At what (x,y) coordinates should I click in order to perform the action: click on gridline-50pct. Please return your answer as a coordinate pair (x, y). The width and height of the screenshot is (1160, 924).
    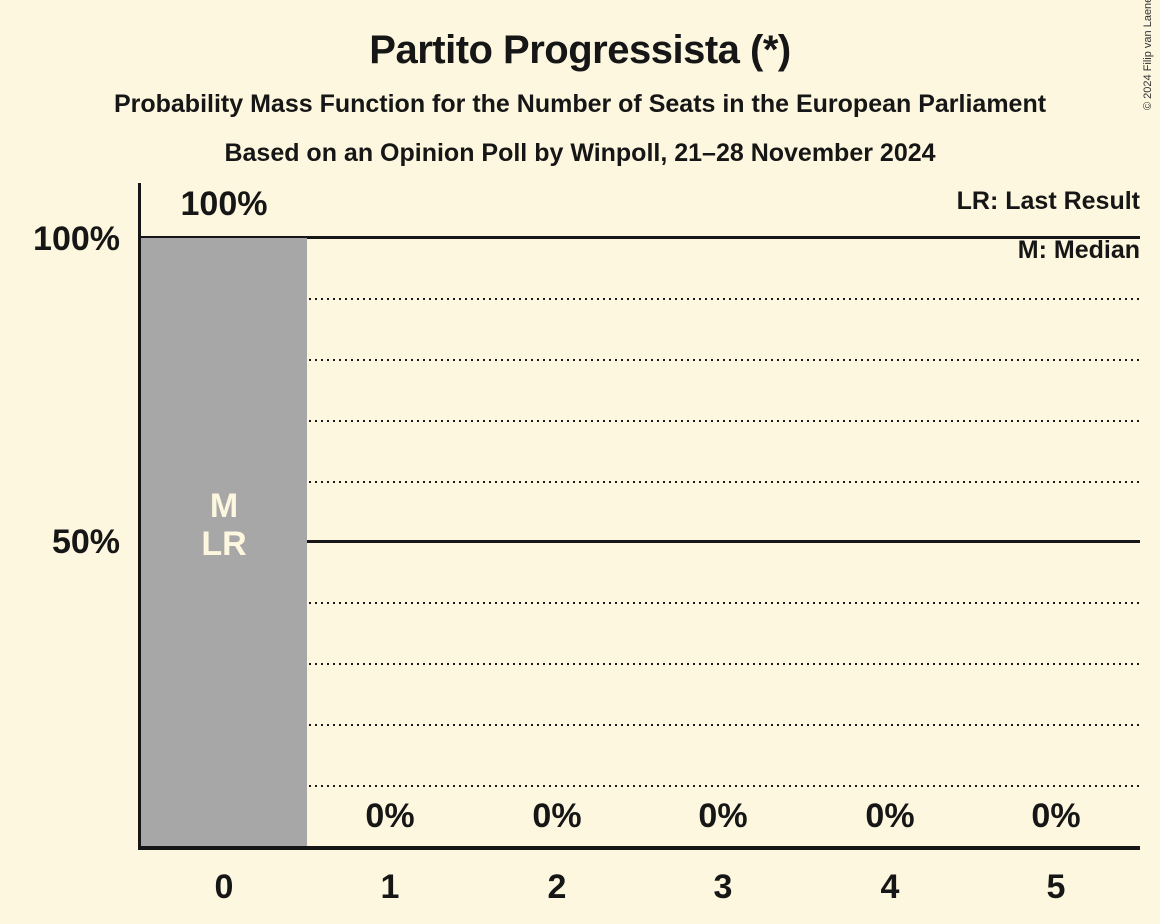
    Looking at the image, I should click on (640, 541).